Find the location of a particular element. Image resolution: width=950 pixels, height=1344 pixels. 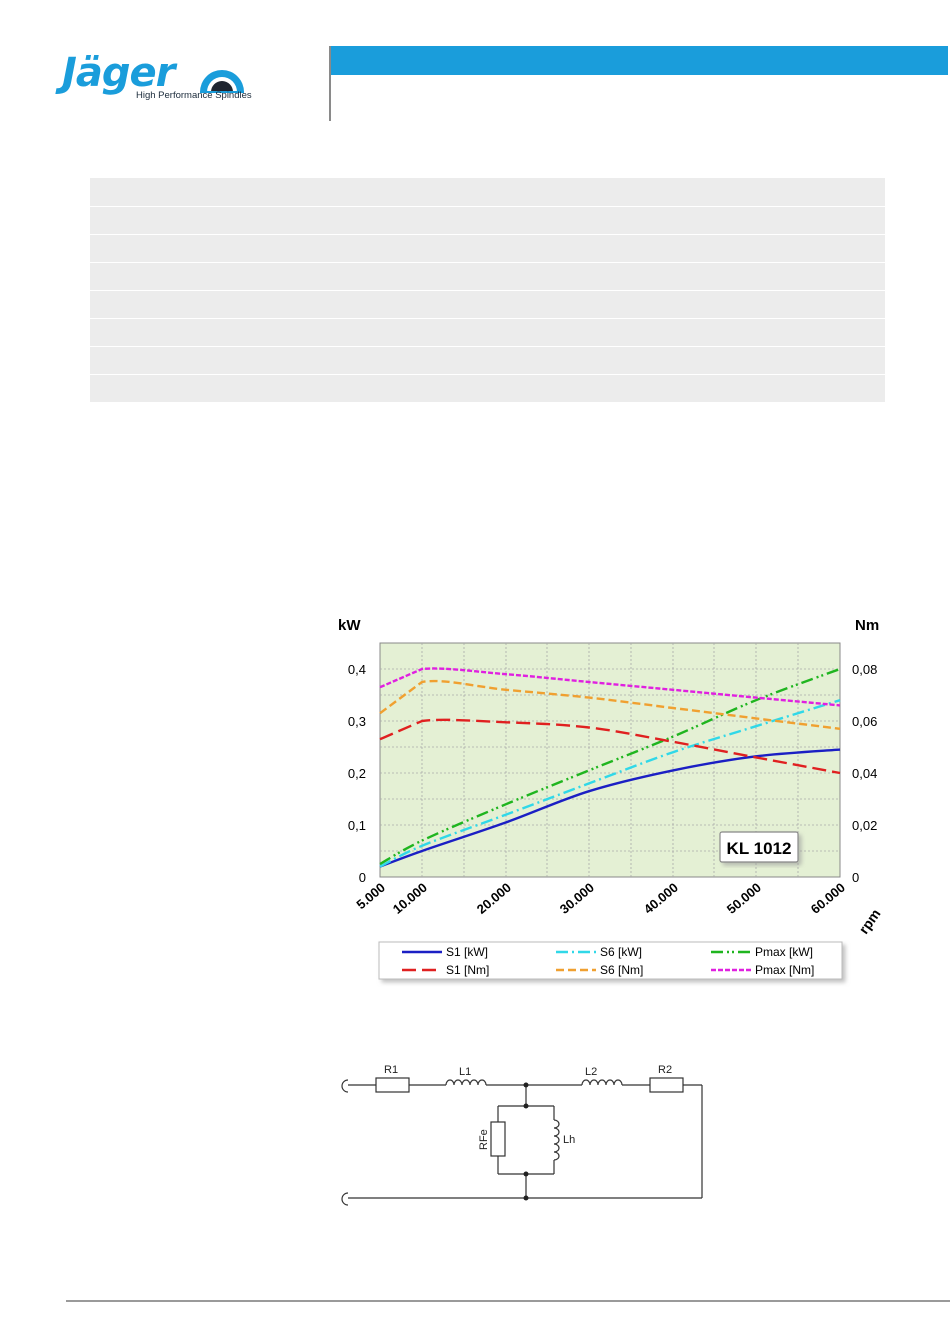

label-r2: R2 is located at coordinates (665, 1070).